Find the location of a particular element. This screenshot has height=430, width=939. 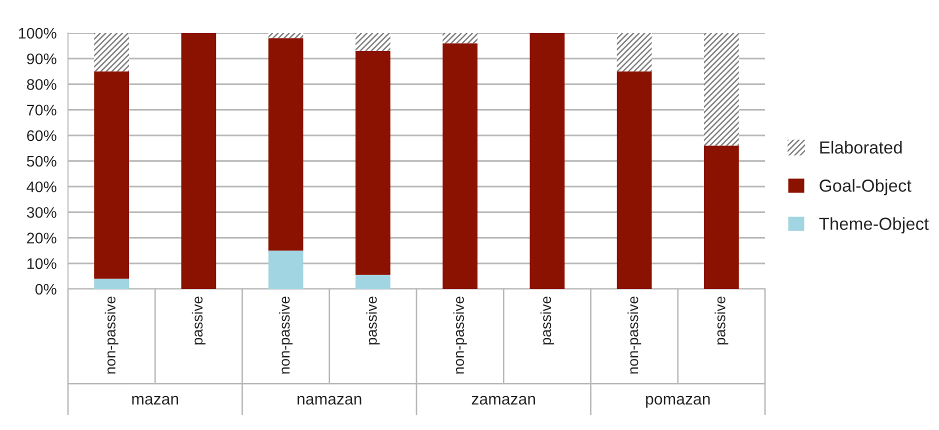

y-tick-label: 40% is located at coordinates (41, 186).